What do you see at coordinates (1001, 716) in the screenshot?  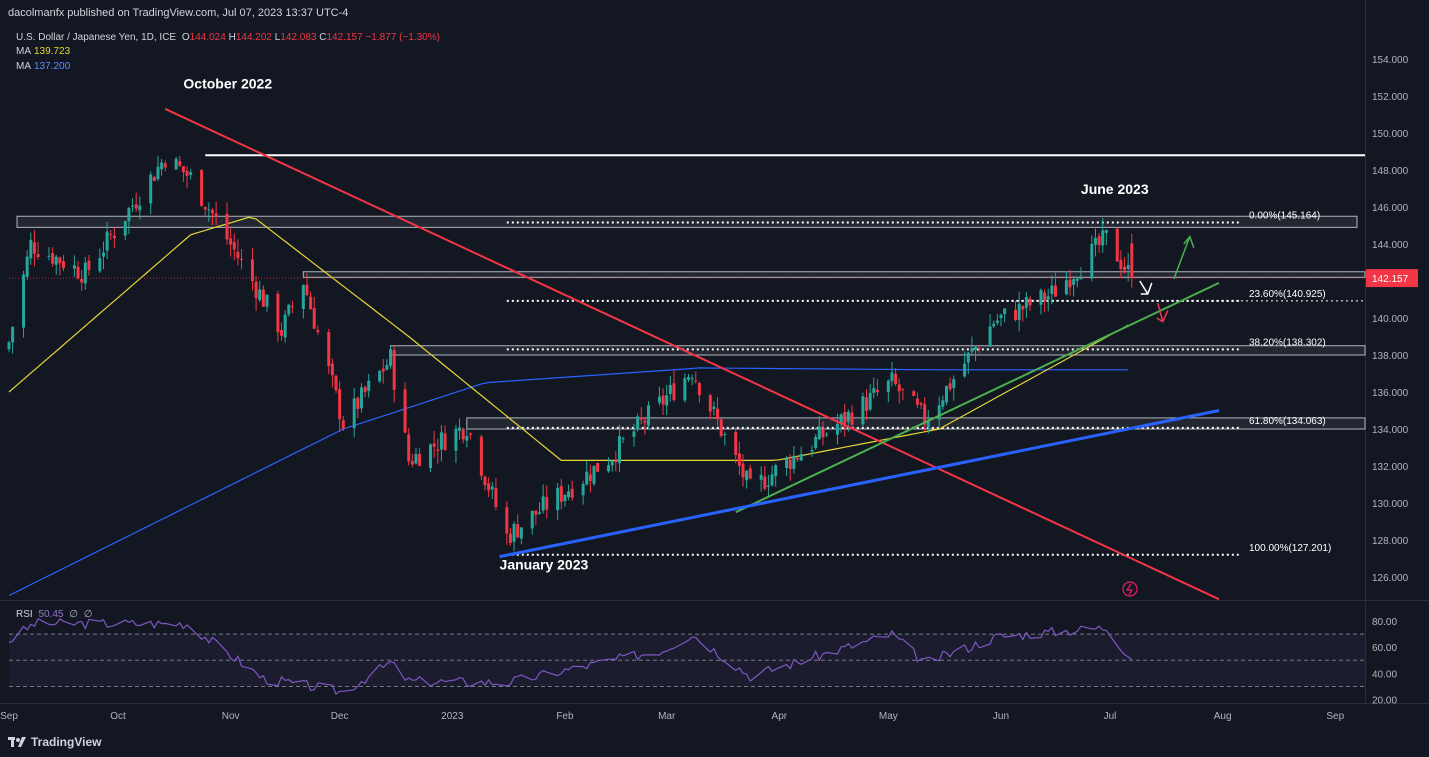 I see `time-tick-label: Jun` at bounding box center [1001, 716].